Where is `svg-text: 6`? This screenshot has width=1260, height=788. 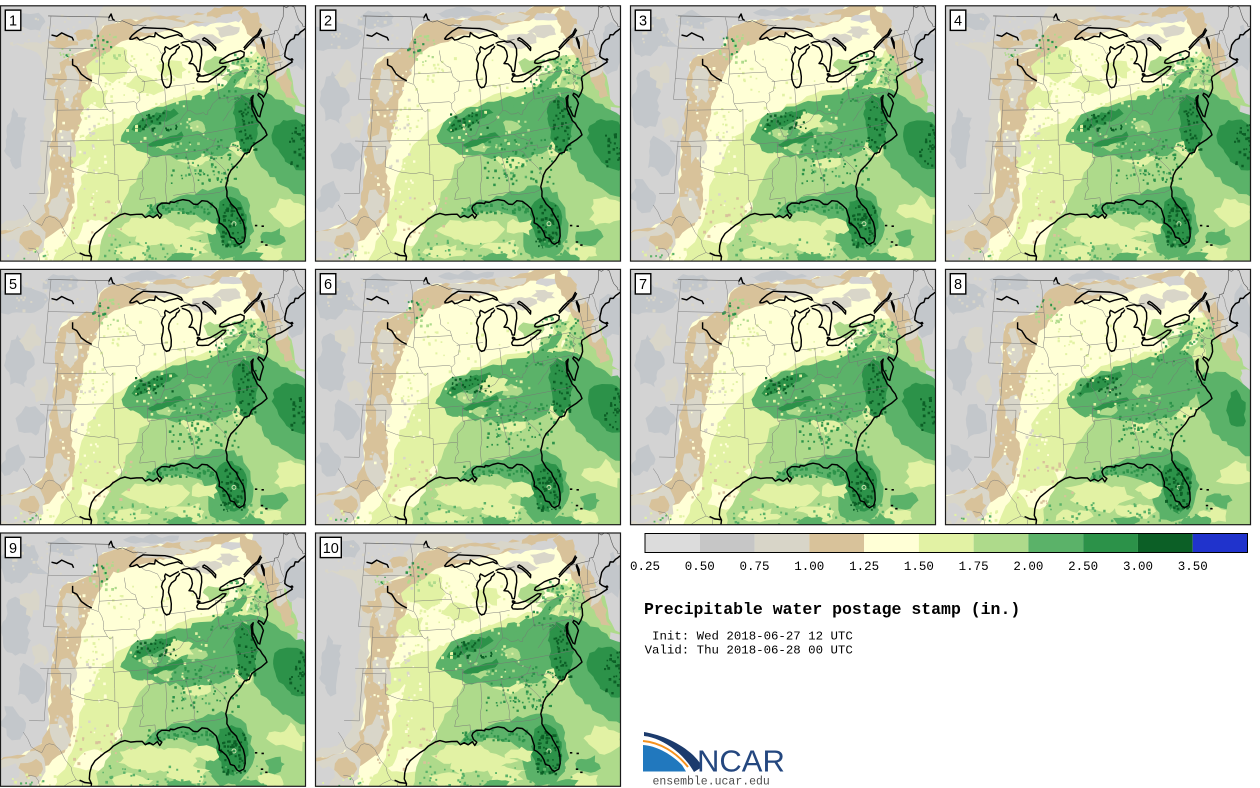
svg-text: 6 is located at coordinates (328, 285).